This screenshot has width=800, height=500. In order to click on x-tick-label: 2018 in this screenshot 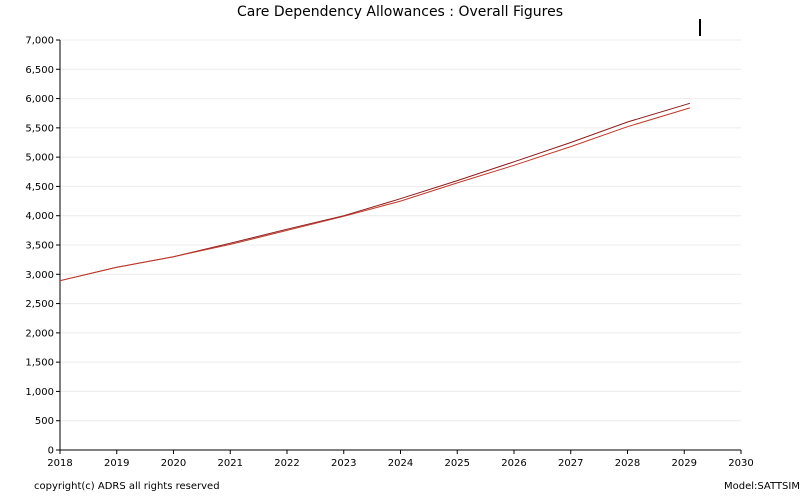, I will do `click(59, 463)`.